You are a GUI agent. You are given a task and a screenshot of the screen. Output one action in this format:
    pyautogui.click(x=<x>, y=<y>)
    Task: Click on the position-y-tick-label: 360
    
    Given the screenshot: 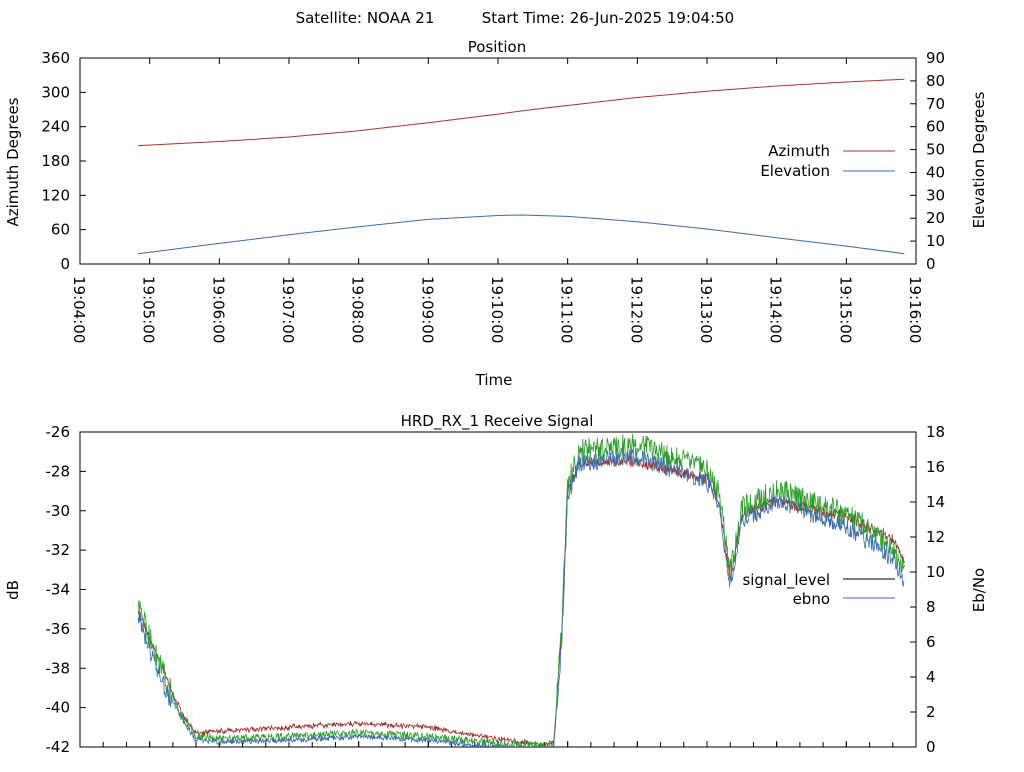 What is the action you would take?
    pyautogui.click(x=55, y=58)
    